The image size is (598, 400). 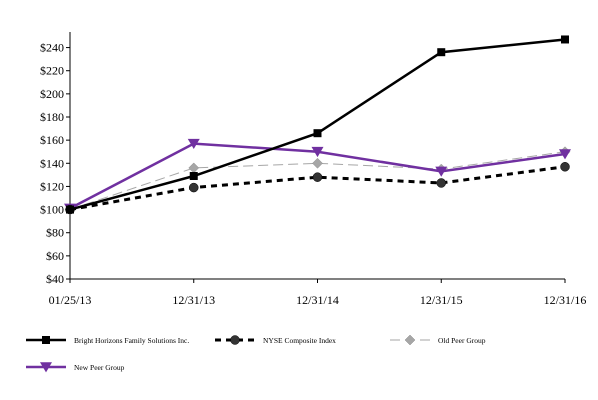 What do you see at coordinates (52, 163) in the screenshot?
I see `y-tick-label: $140` at bounding box center [52, 163].